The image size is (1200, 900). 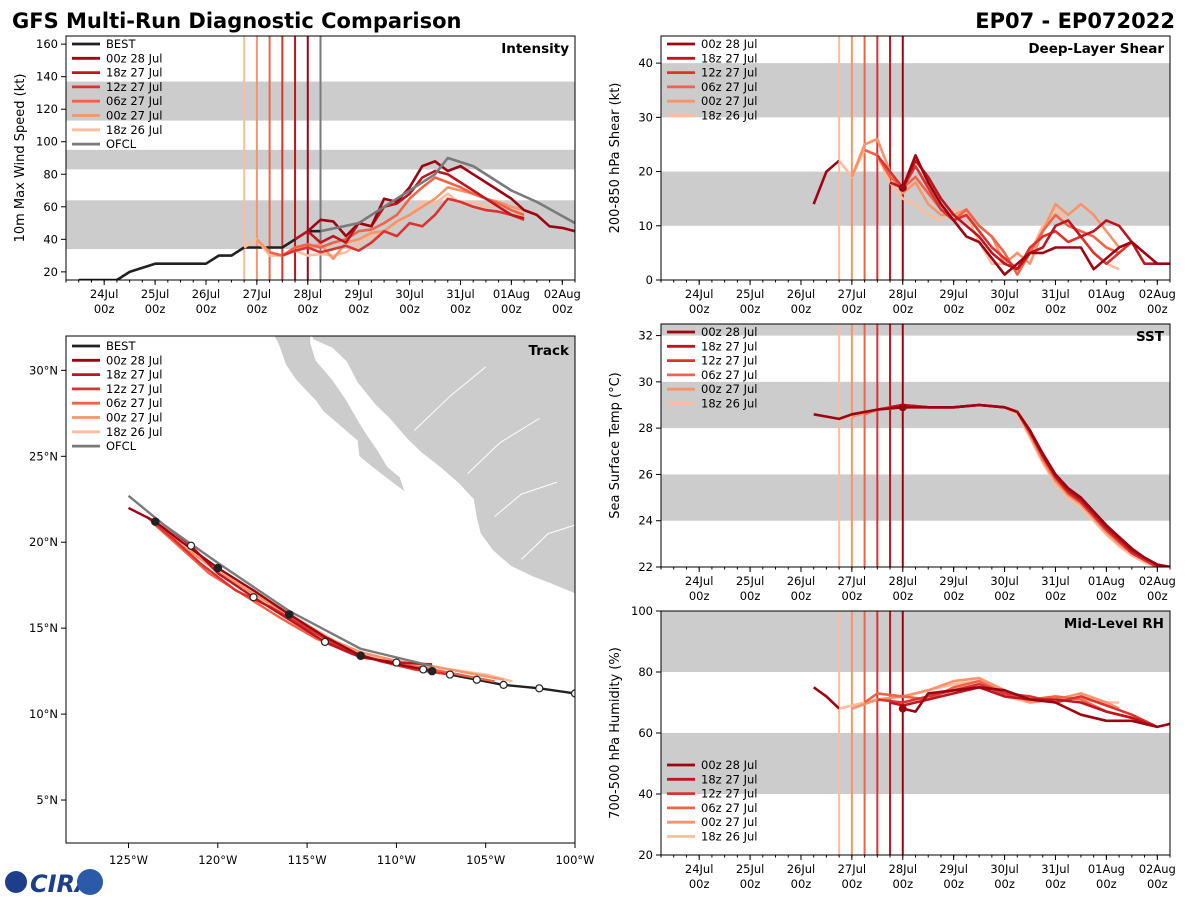 I want to click on lat-tick-label: 5°N, so click(x=47, y=800).